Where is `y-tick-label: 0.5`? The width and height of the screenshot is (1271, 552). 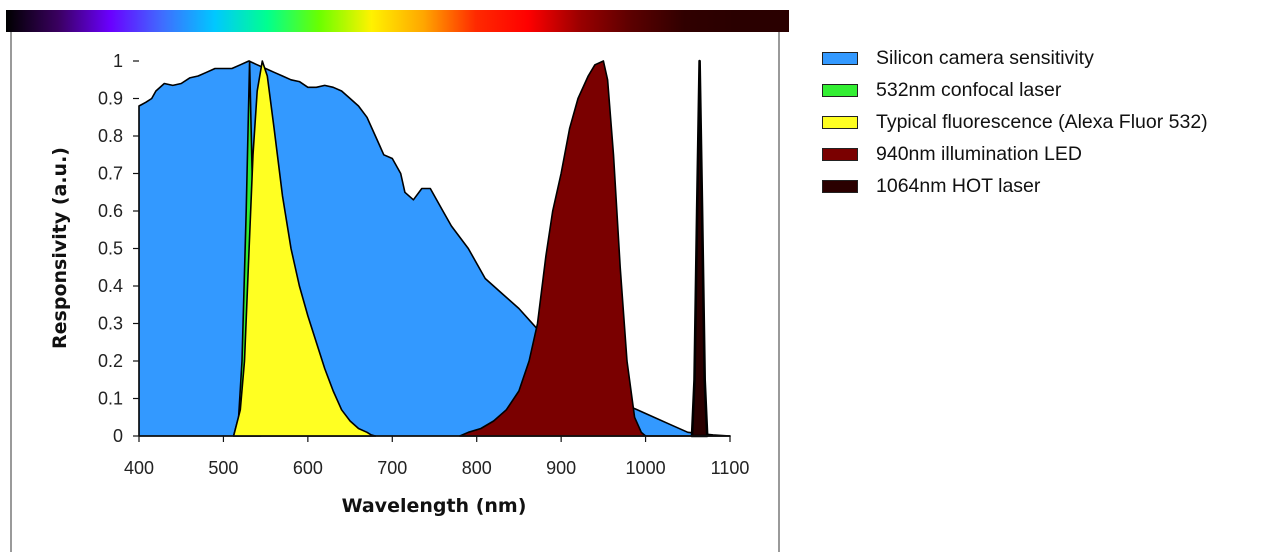 y-tick-label: 0.5 is located at coordinates (110, 249).